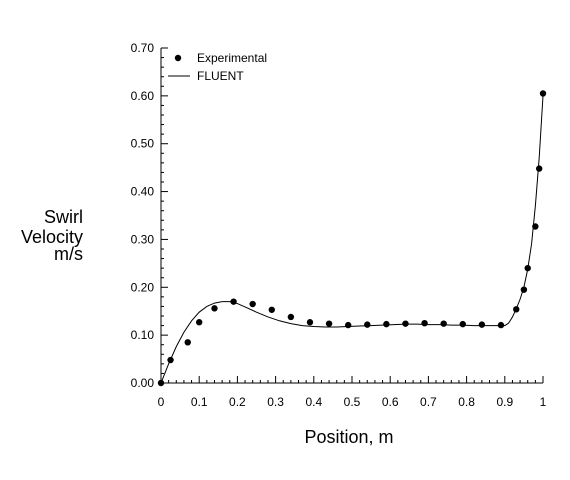 Image resolution: width=570 pixels, height=480 pixels. I want to click on y-tick-label: 0.60, so click(143, 96).